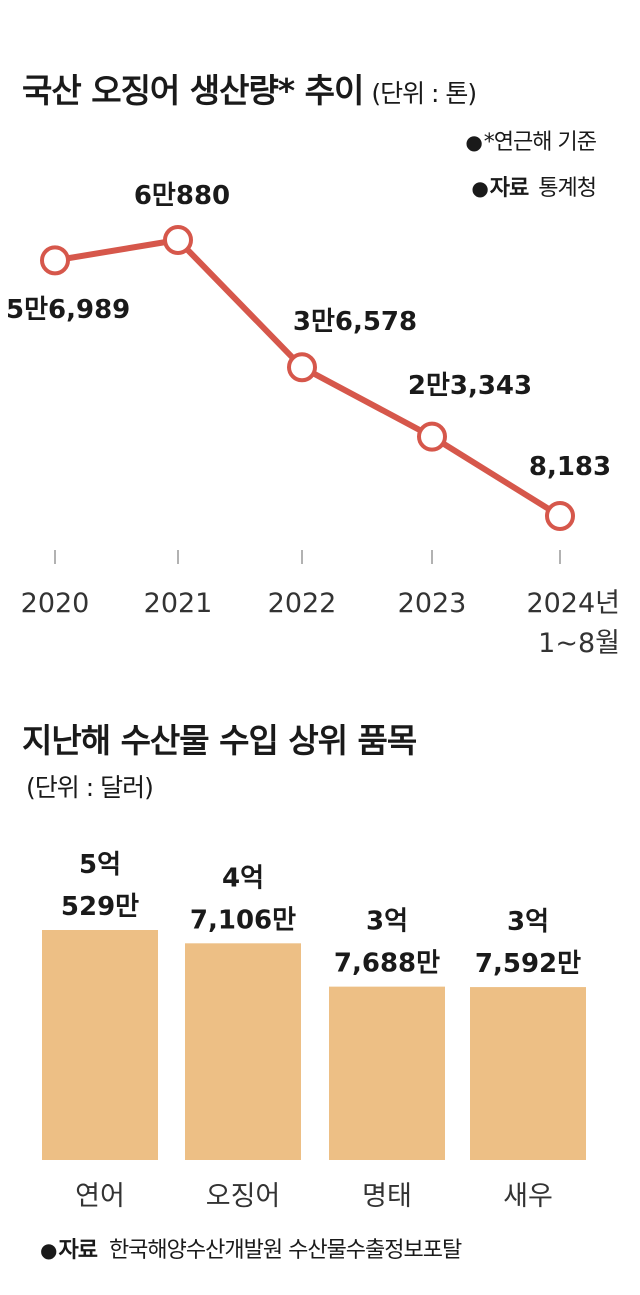  What do you see at coordinates (219, 740) in the screenshot?
I see `bar-chart-title: 지난해 수산물 수입 상위 품목` at bounding box center [219, 740].